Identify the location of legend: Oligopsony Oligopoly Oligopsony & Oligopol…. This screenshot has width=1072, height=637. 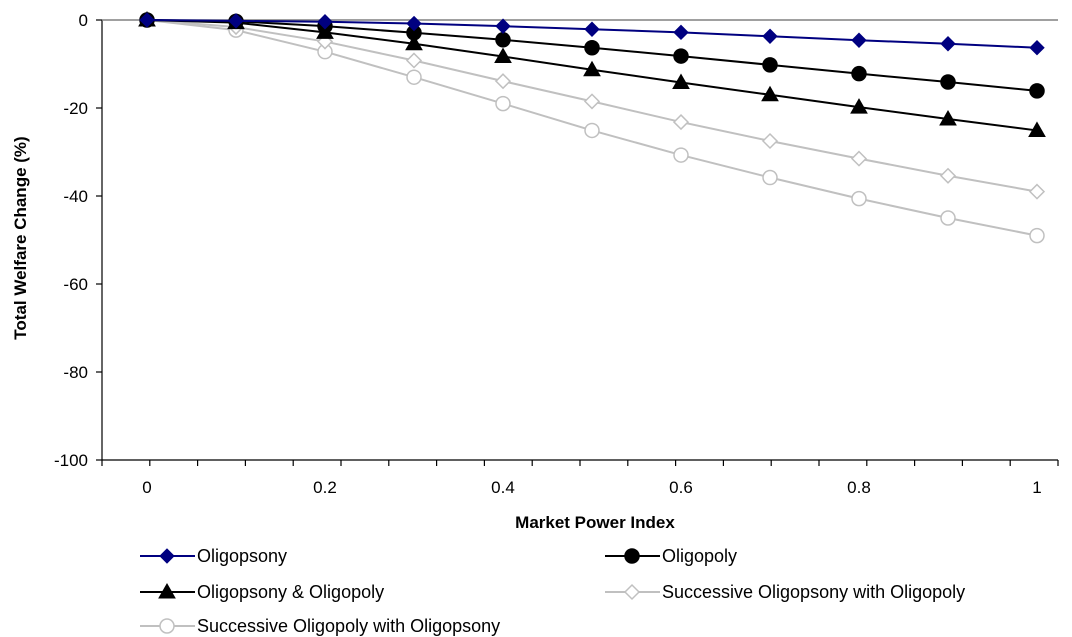
(552, 591).